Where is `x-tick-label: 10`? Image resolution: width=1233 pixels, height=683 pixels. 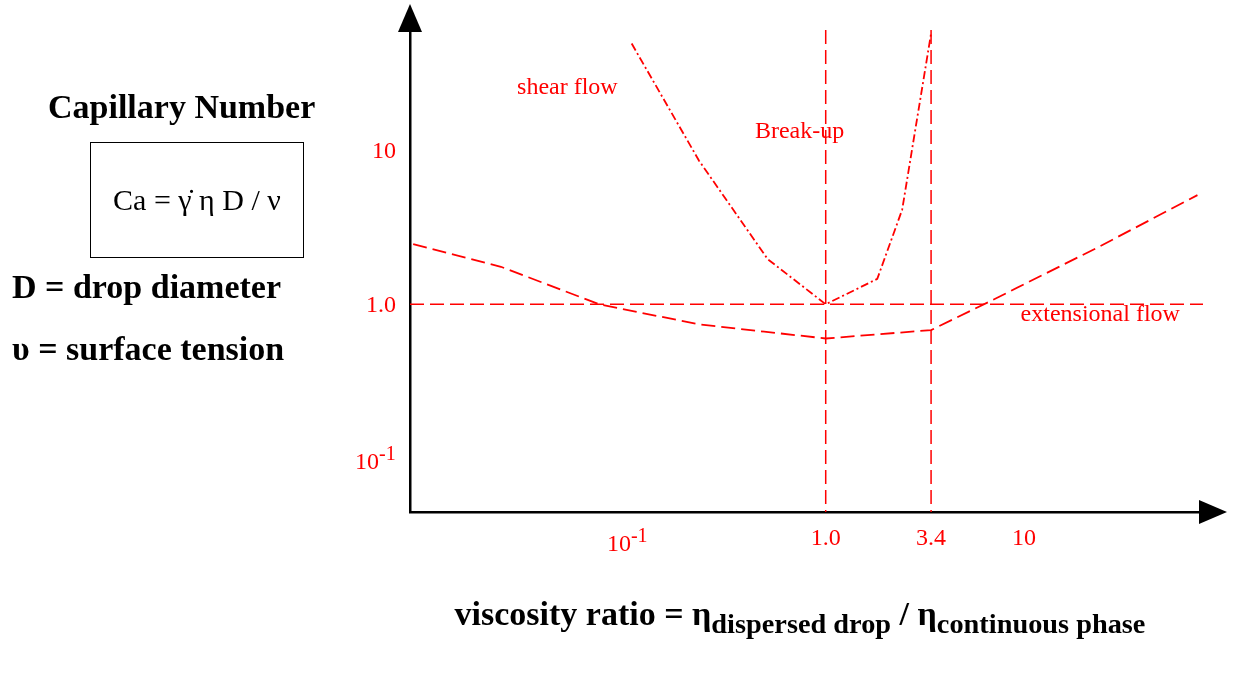 x-tick-label: 10 is located at coordinates (1023, 537).